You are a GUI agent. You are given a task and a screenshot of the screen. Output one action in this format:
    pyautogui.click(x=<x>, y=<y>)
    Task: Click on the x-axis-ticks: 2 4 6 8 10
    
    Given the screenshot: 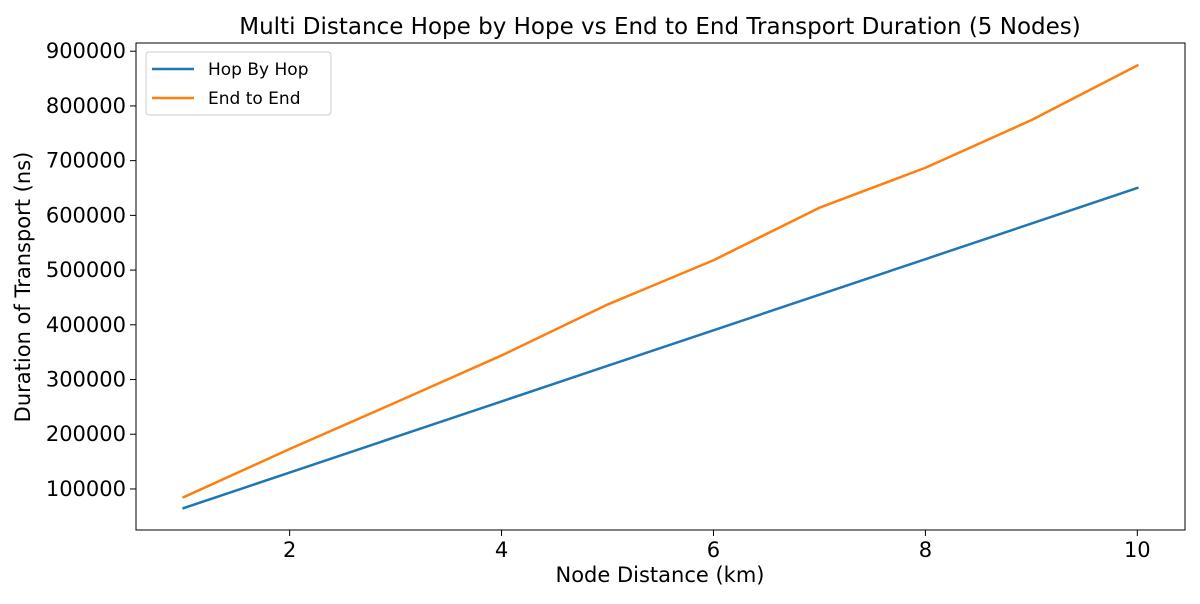 What is the action you would take?
    pyautogui.click(x=717, y=546)
    